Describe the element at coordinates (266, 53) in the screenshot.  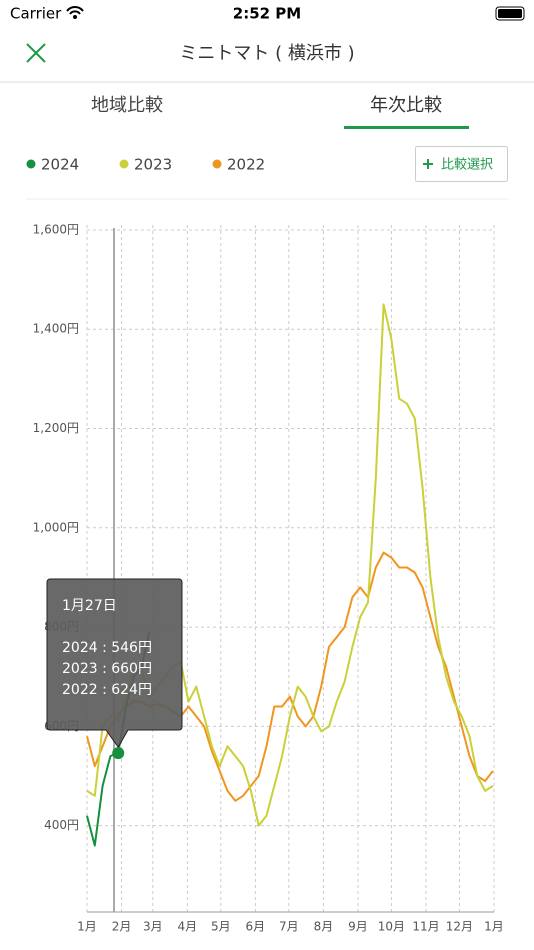
I see `header-title: ミニトマト ( 横浜市 )` at that location.